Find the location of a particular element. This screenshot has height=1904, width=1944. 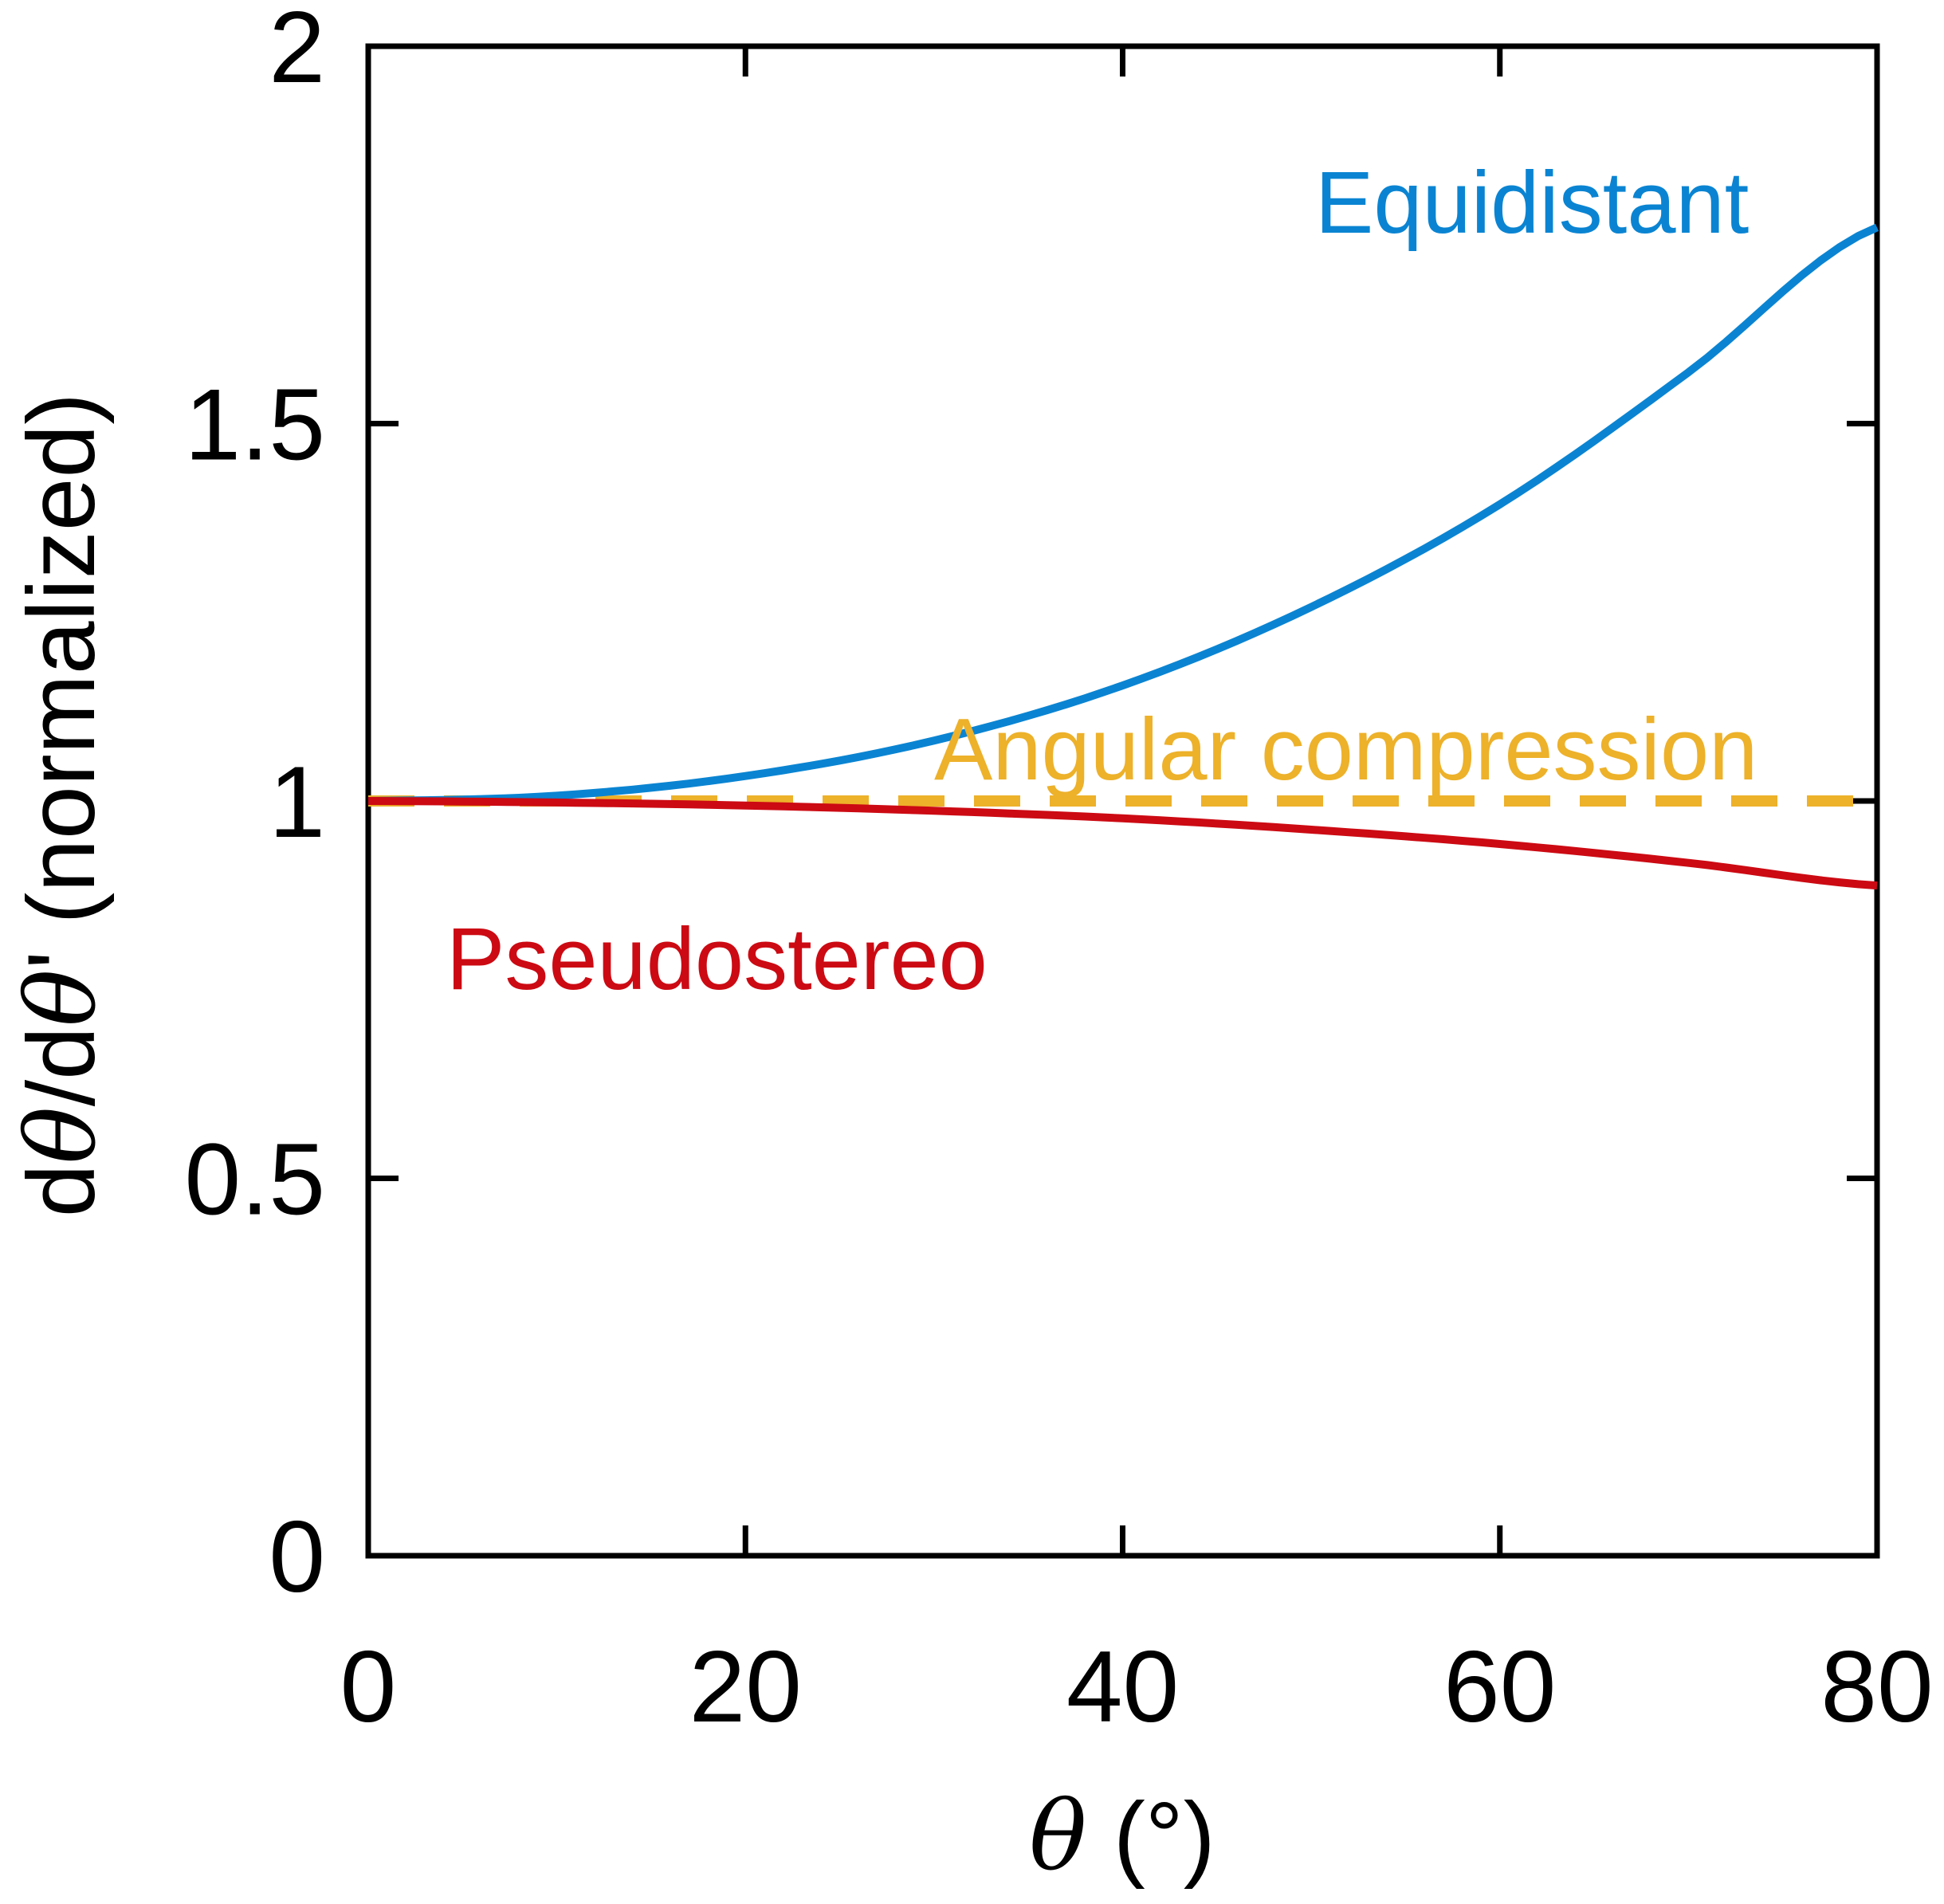

label-equidistant: Equidistant is located at coordinates (1532, 203).